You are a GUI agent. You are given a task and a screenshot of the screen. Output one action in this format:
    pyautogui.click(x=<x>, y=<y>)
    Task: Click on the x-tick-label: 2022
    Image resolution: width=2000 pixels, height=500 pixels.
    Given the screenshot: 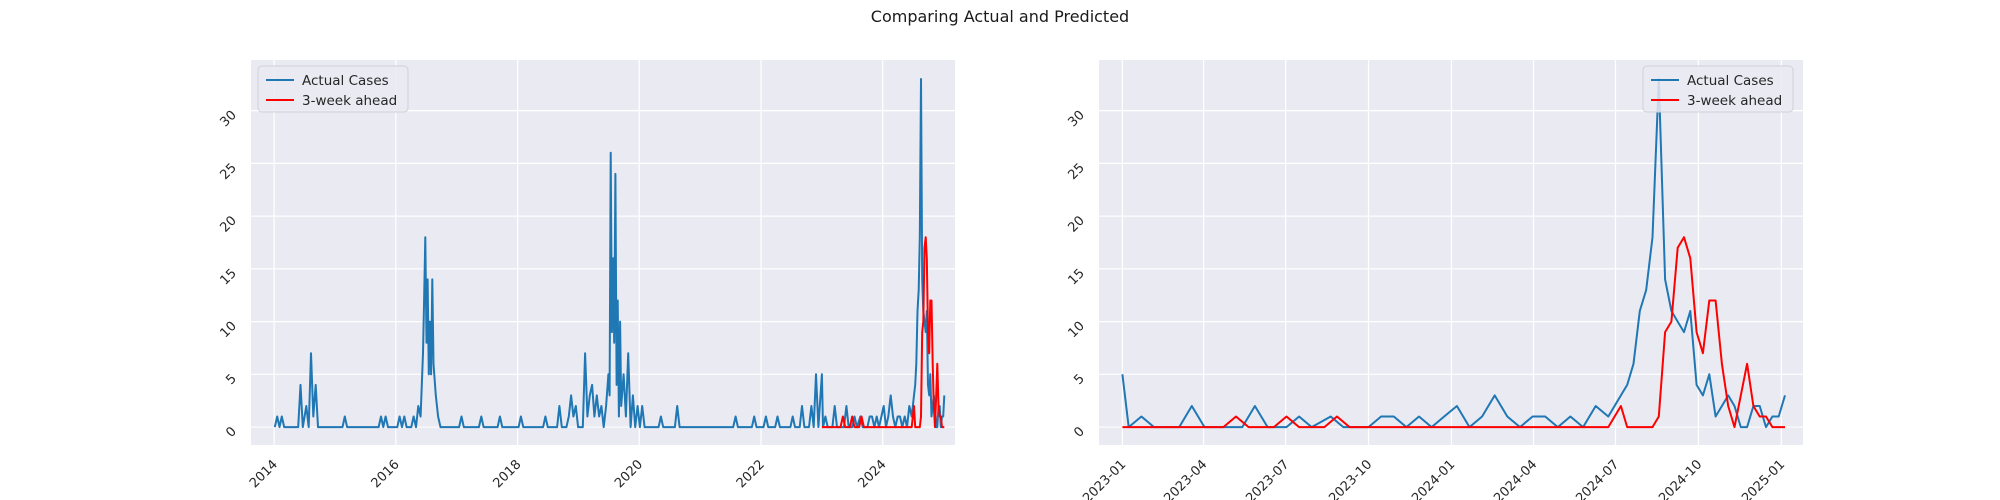 What is the action you would take?
    pyautogui.click(x=751, y=474)
    